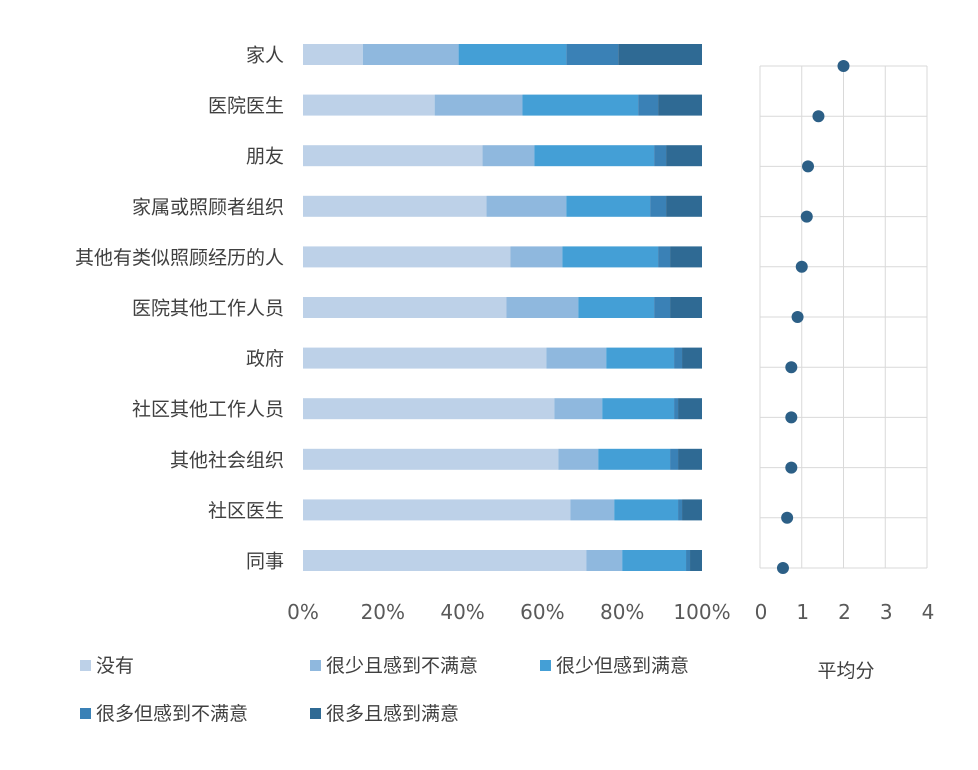  What do you see at coordinates (622, 612) in the screenshot?
I see `bar-x-tick-label: 80%` at bounding box center [622, 612].